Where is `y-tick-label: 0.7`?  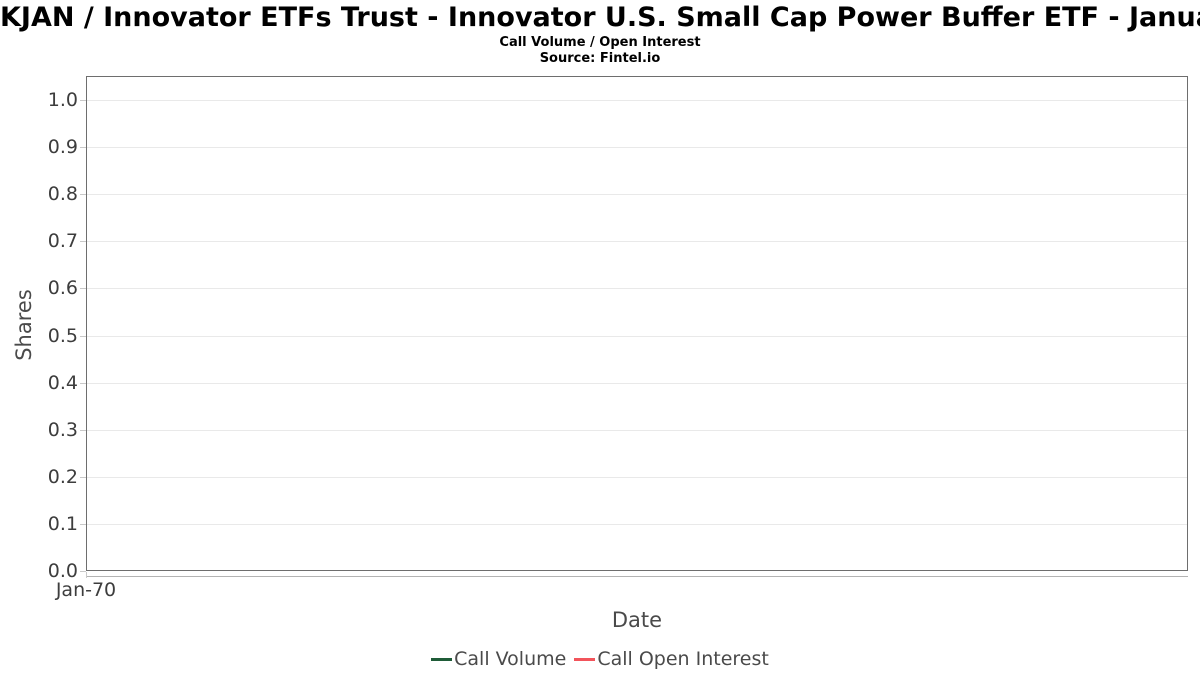 y-tick-label: 0.7 is located at coordinates (62, 241).